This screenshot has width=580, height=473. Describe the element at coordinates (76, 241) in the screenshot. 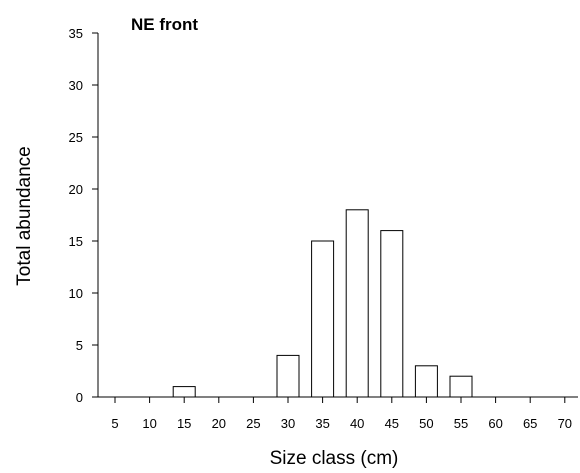

I see `y-tick-label: 15` at that location.